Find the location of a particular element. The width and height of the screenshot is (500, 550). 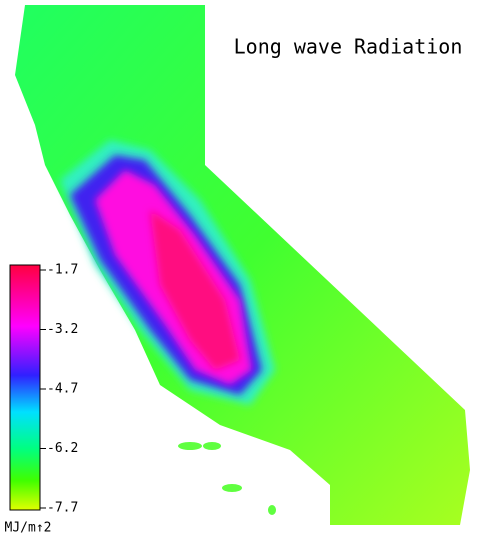

channel-islands is located at coordinates (227, 478).